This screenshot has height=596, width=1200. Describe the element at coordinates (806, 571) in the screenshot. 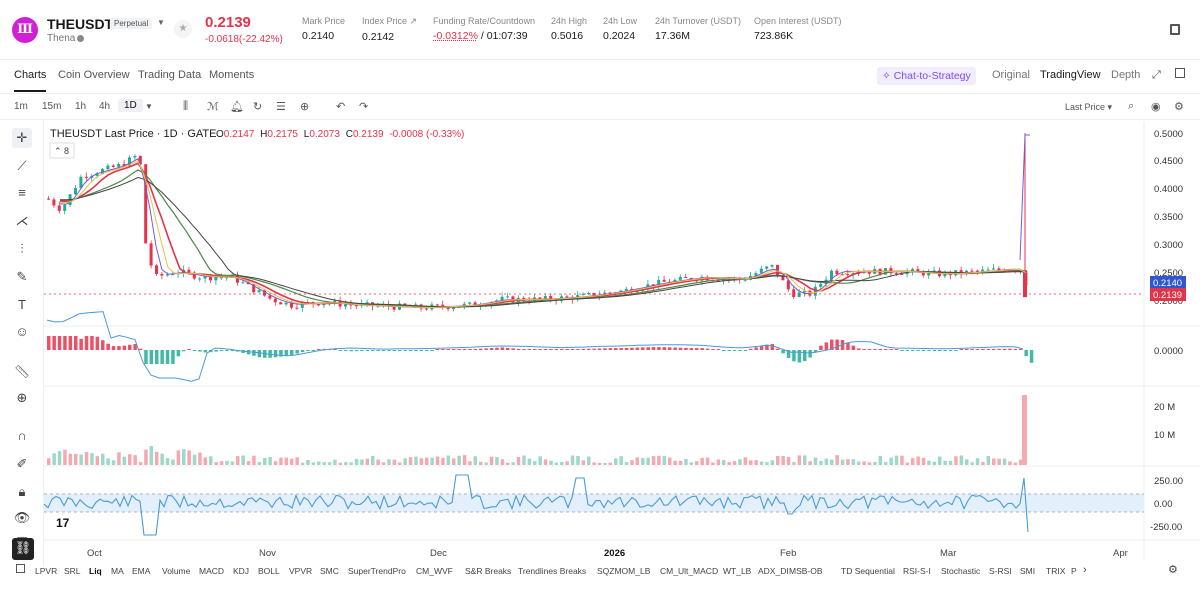

I see `indicator-shortcut: MSB-OB` at that location.